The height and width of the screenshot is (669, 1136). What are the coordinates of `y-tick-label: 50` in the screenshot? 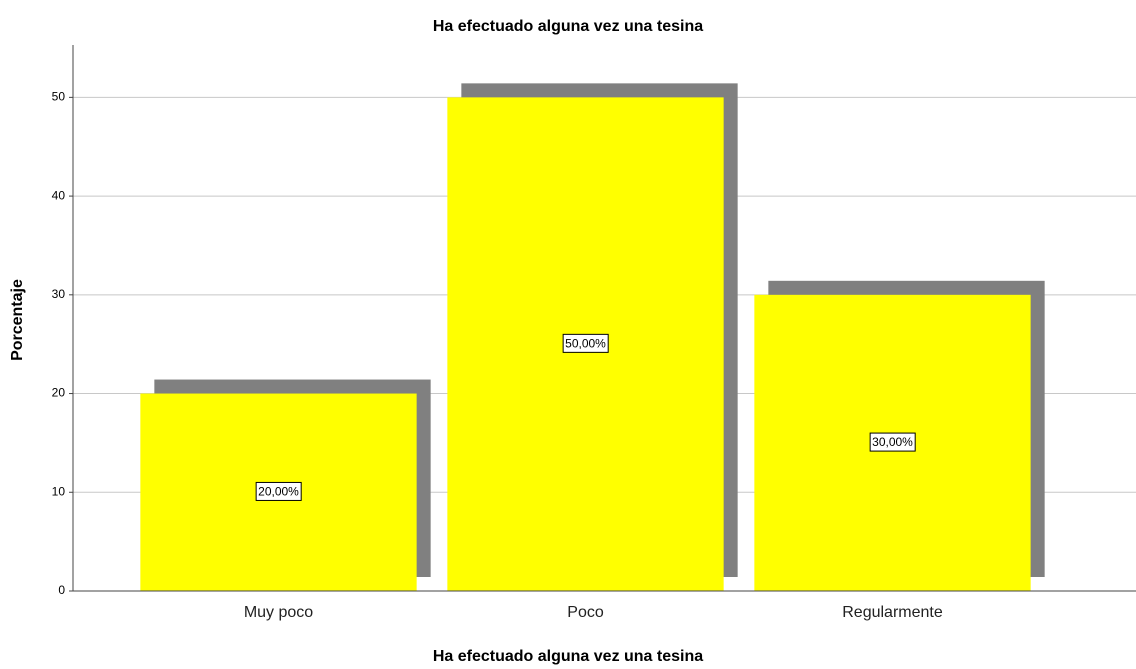 It's located at (59, 97).